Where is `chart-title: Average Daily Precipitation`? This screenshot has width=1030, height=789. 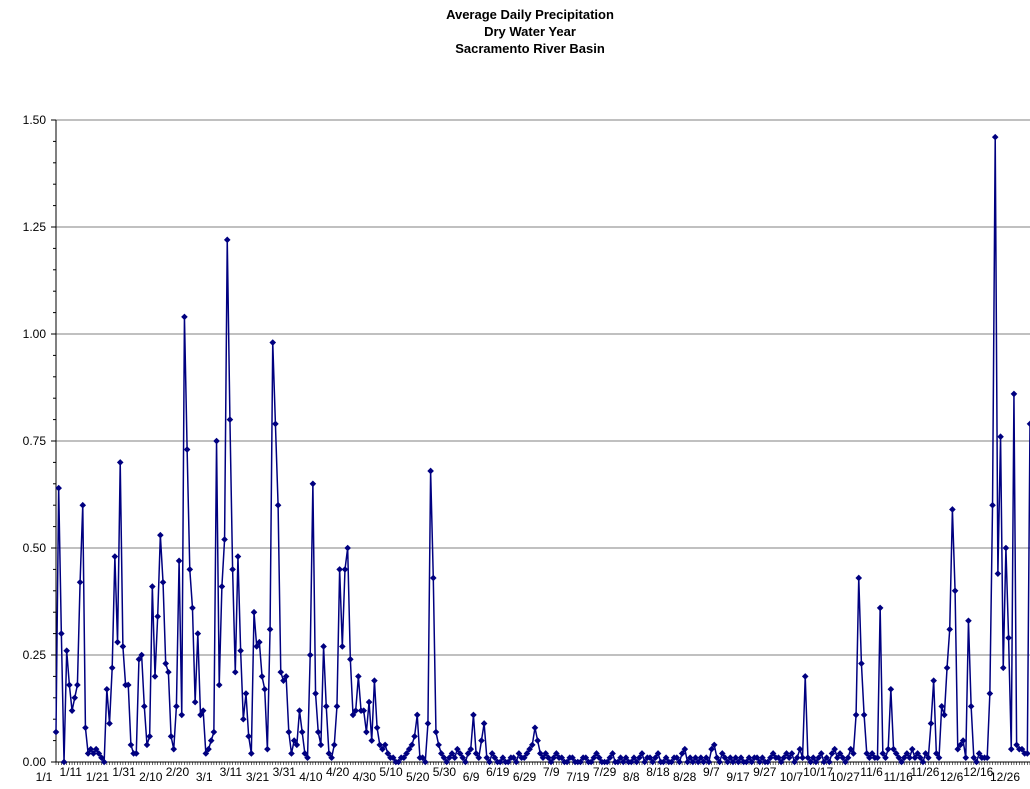 chart-title: Average Daily Precipitation is located at coordinates (530, 14).